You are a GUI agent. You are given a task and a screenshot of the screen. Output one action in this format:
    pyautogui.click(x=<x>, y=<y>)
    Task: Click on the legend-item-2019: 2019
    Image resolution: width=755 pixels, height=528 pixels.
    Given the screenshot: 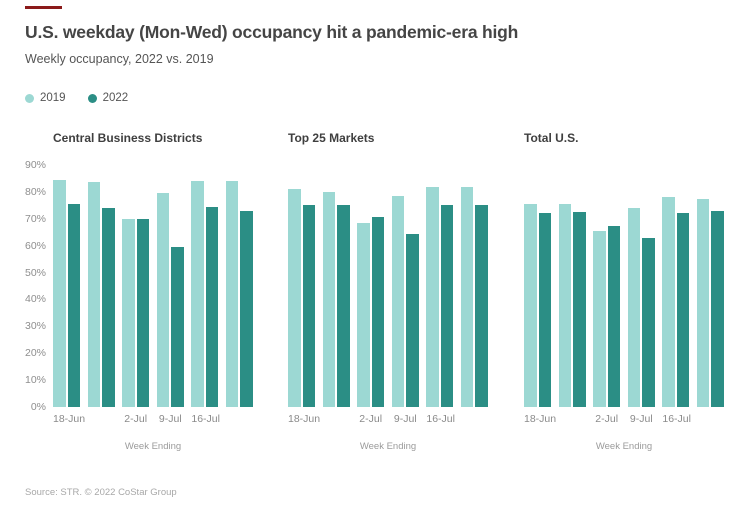 What is the action you would take?
    pyautogui.click(x=45, y=98)
    